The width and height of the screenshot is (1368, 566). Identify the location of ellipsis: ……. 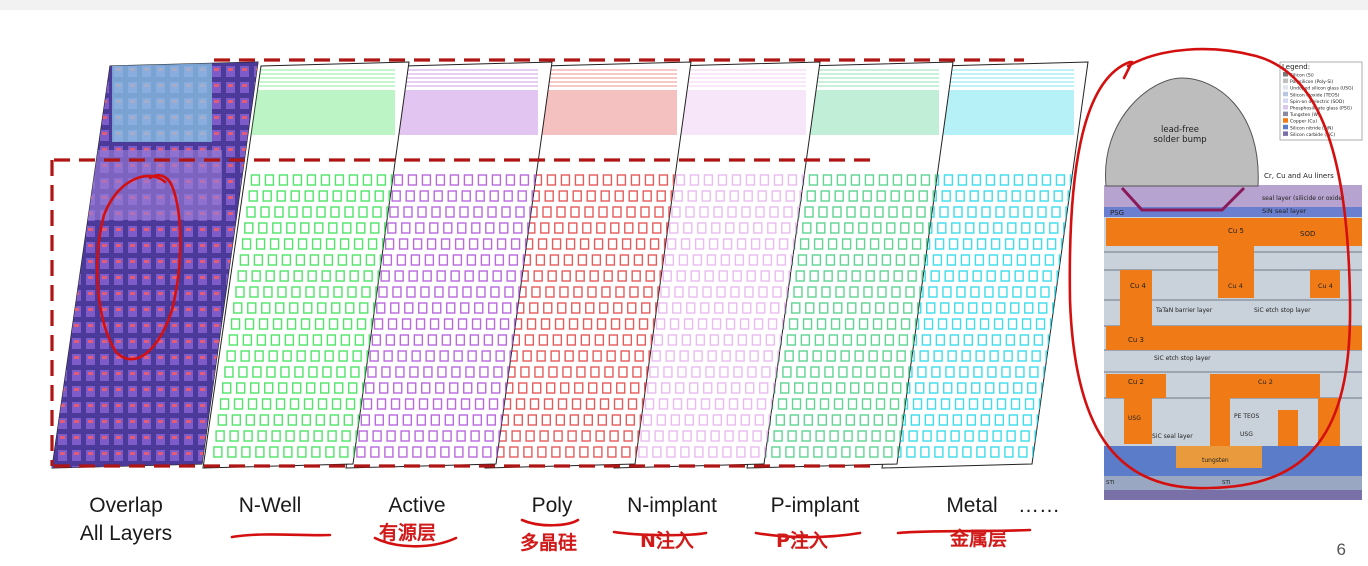
(1039, 505).